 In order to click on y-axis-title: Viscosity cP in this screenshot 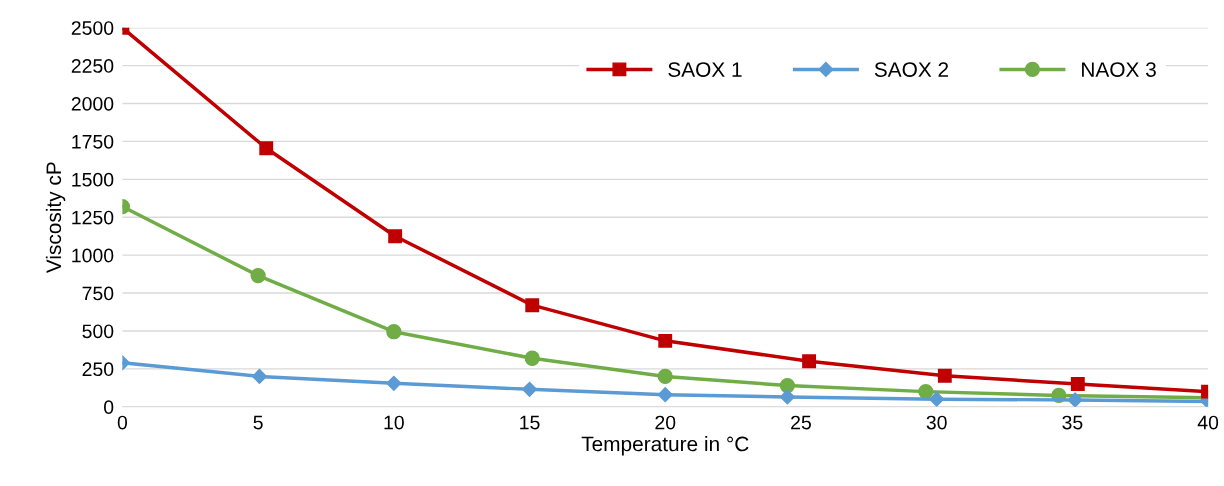, I will do `click(55, 218)`.